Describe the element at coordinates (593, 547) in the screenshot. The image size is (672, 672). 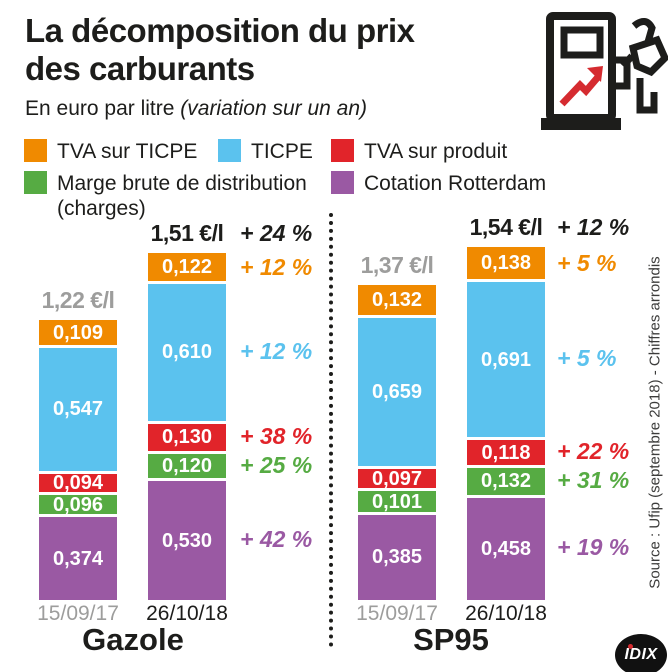
I see `segment-change: + 19 %` at that location.